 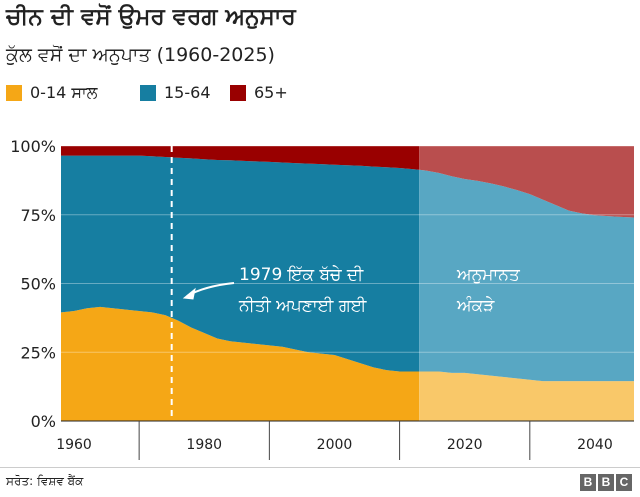 What do you see at coordinates (475, 306) in the screenshot?
I see `projection-label: ਅੰਕੜੇ` at bounding box center [475, 306].